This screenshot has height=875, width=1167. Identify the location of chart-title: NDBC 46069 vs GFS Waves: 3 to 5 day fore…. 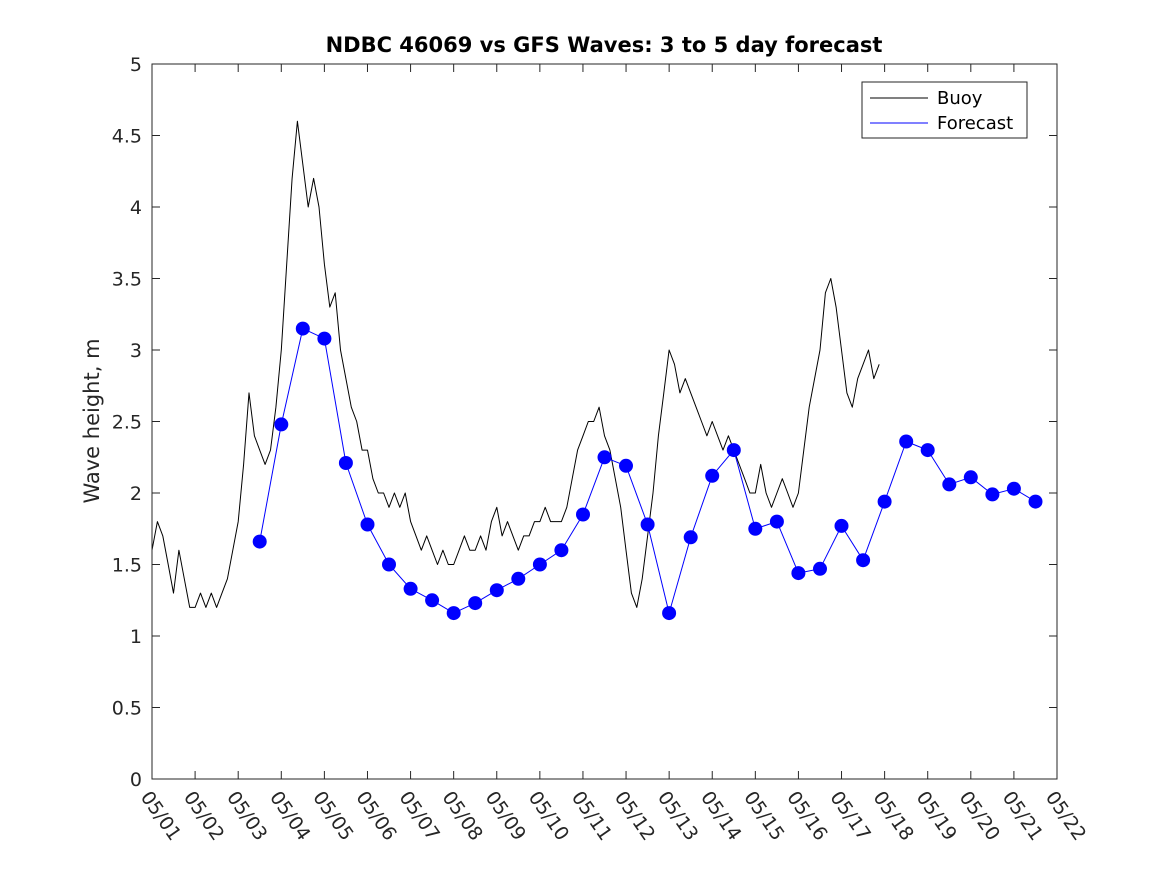
(604, 45).